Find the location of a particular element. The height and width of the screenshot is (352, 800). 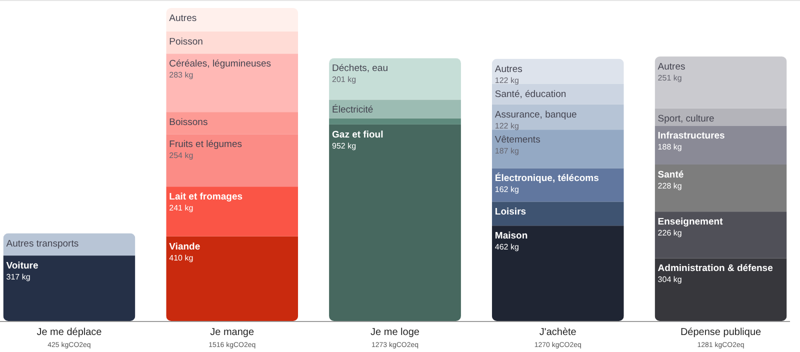

x-tick-label: J'achète is located at coordinates (558, 332).